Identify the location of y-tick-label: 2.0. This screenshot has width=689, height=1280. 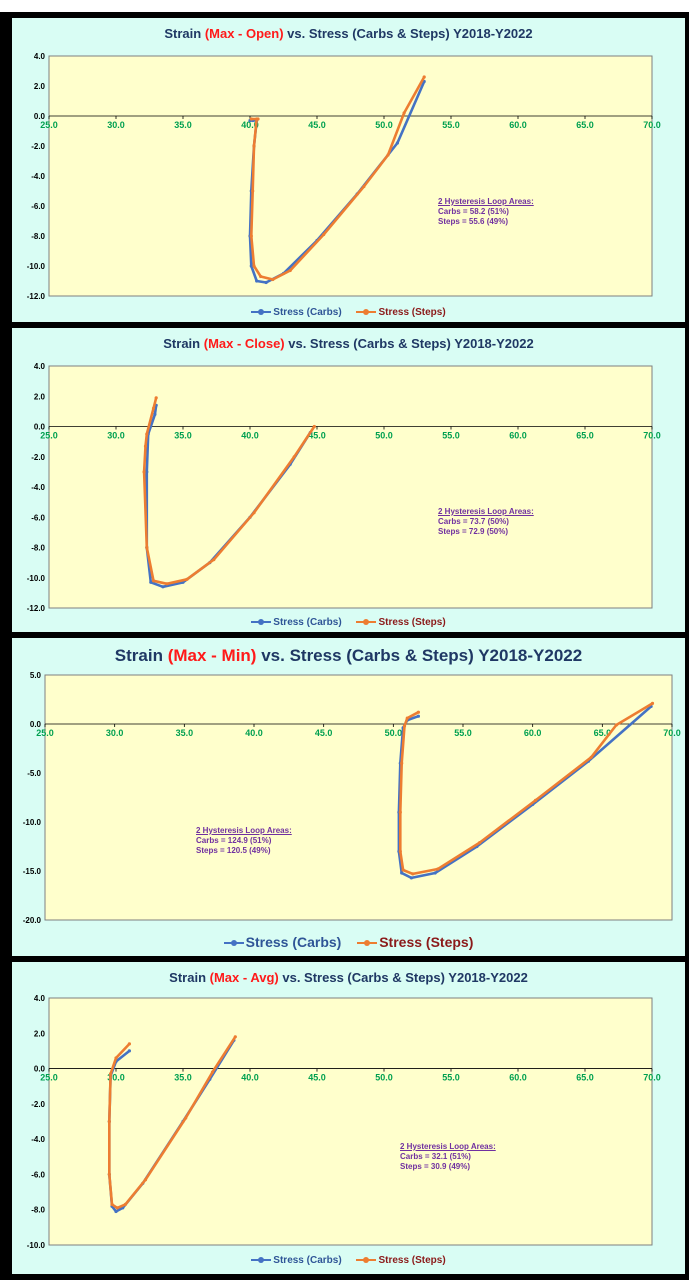
(40, 86).